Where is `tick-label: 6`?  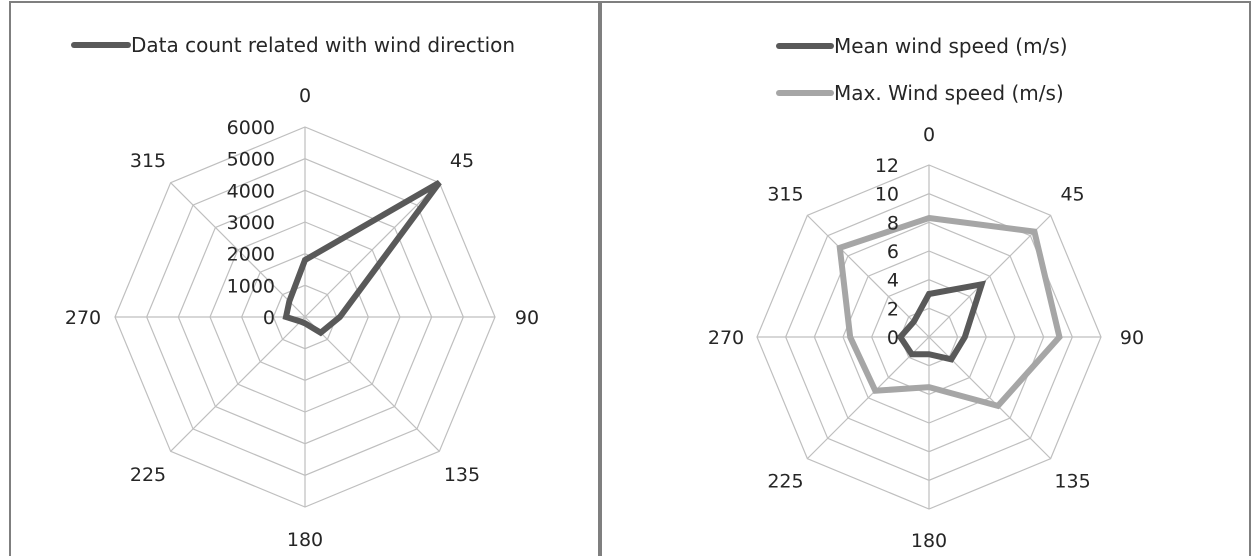
tick-label: 6 is located at coordinates (893, 252).